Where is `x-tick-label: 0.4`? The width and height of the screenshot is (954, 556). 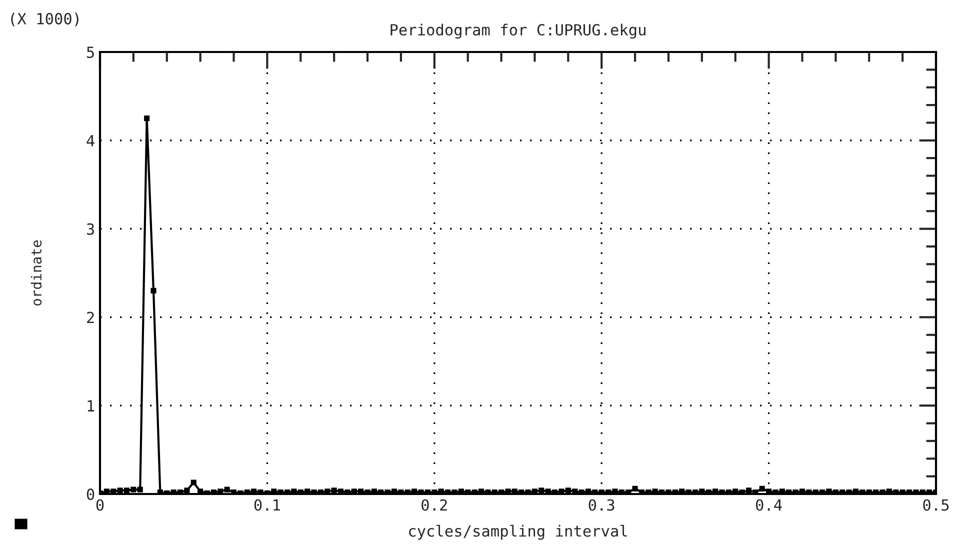 x-tick-label: 0.4 is located at coordinates (769, 505).